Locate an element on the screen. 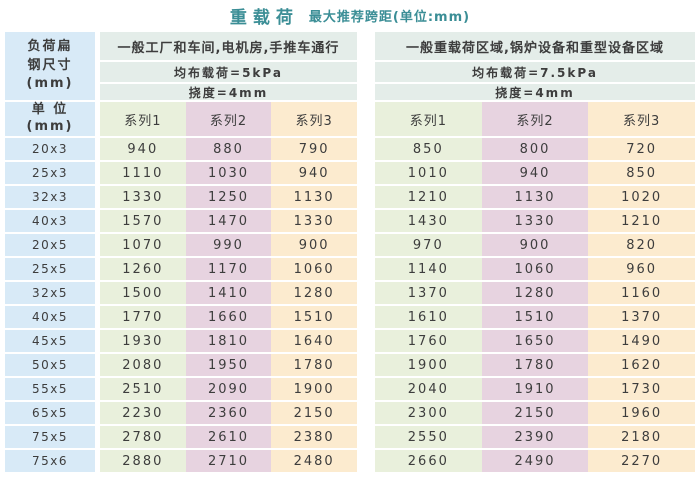 This screenshot has width=700, height=480. data-cell: 2080 is located at coordinates (143, 366).